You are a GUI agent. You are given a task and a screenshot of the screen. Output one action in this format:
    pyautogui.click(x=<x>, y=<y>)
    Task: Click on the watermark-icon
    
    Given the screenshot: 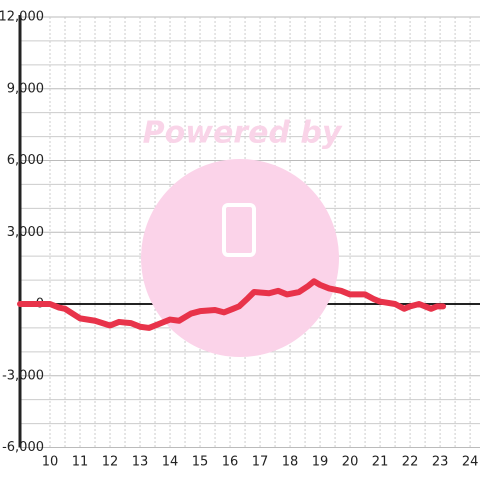 What is the action you would take?
    pyautogui.click(x=239, y=230)
    